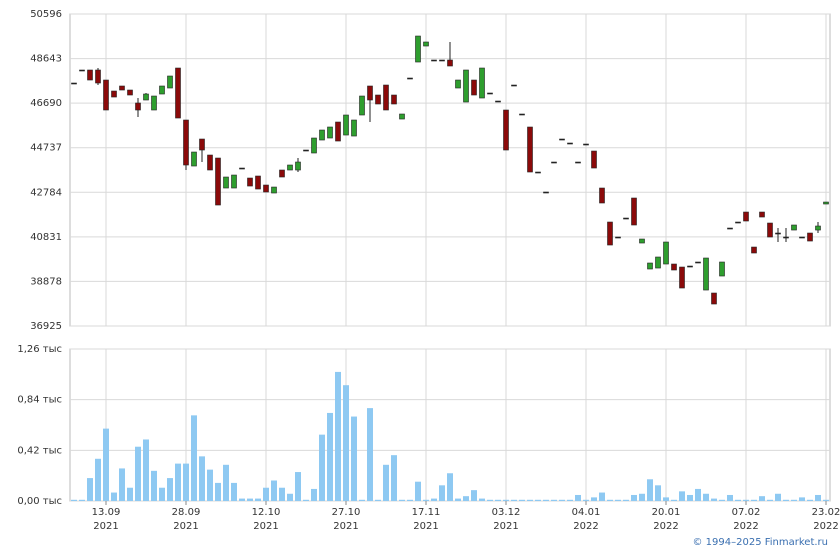 The image size is (840, 550). What do you see at coordinates (46, 14) in the screenshot?
I see `y-tick-label: 50596` at bounding box center [46, 14].